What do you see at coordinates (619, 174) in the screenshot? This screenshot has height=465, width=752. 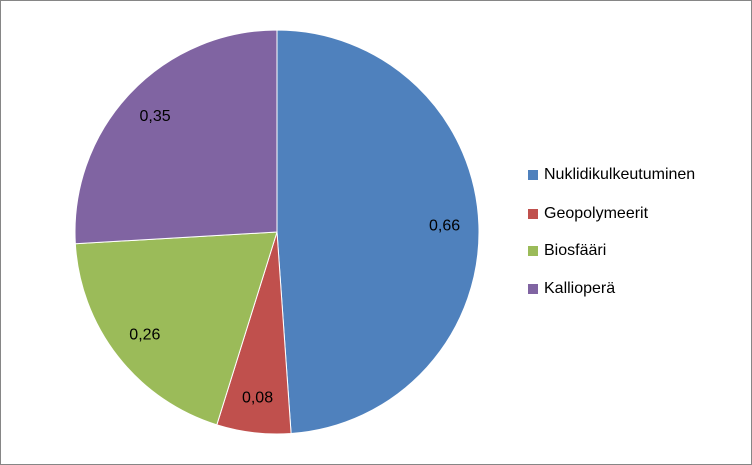 I see `legend-label: Nuklidikulkeutuminen` at bounding box center [619, 174].